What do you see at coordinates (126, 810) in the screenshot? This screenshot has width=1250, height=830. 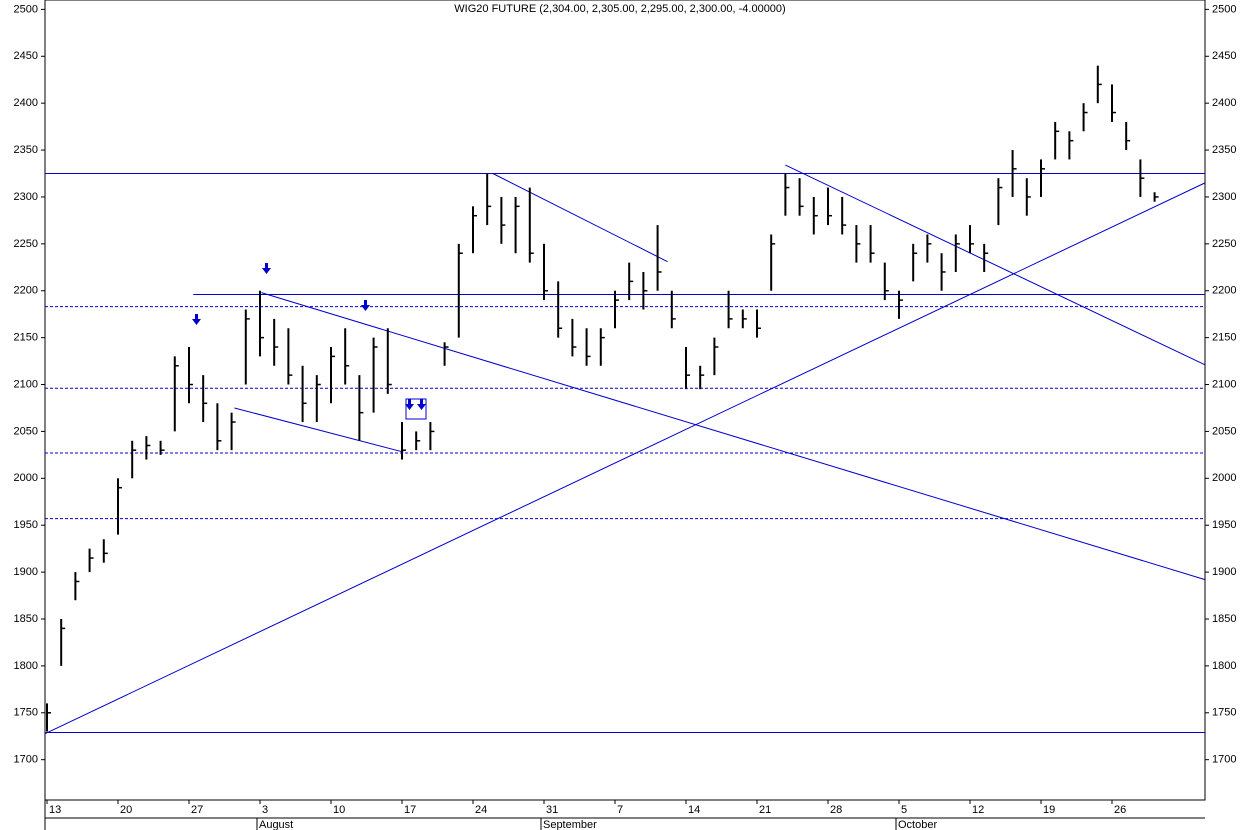 I see `x-tick-label: 20` at bounding box center [126, 810].